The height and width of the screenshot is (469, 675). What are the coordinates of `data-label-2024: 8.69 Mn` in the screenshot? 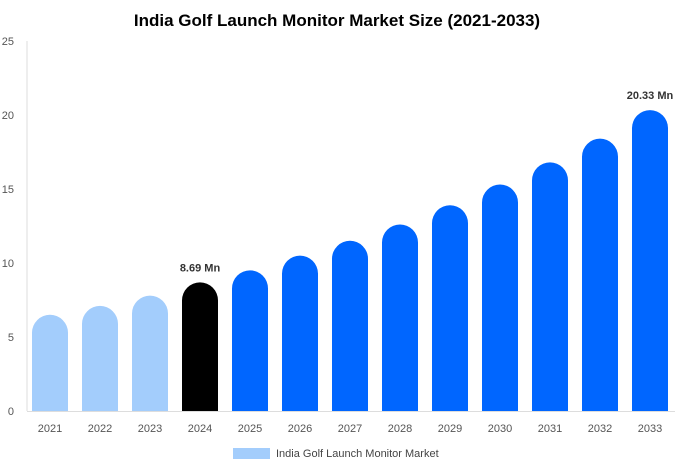 It's located at (200, 268).